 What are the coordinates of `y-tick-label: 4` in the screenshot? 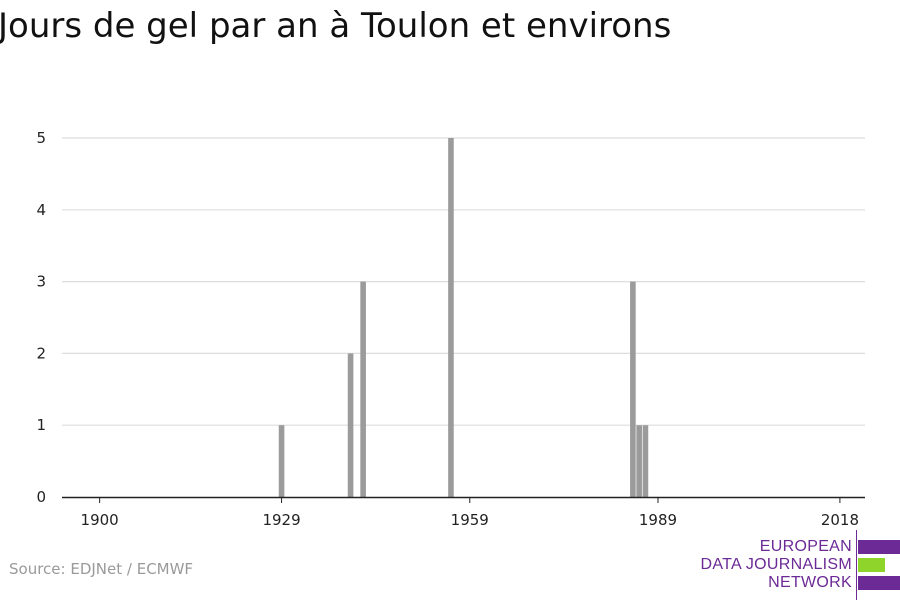 It's located at (41, 210).